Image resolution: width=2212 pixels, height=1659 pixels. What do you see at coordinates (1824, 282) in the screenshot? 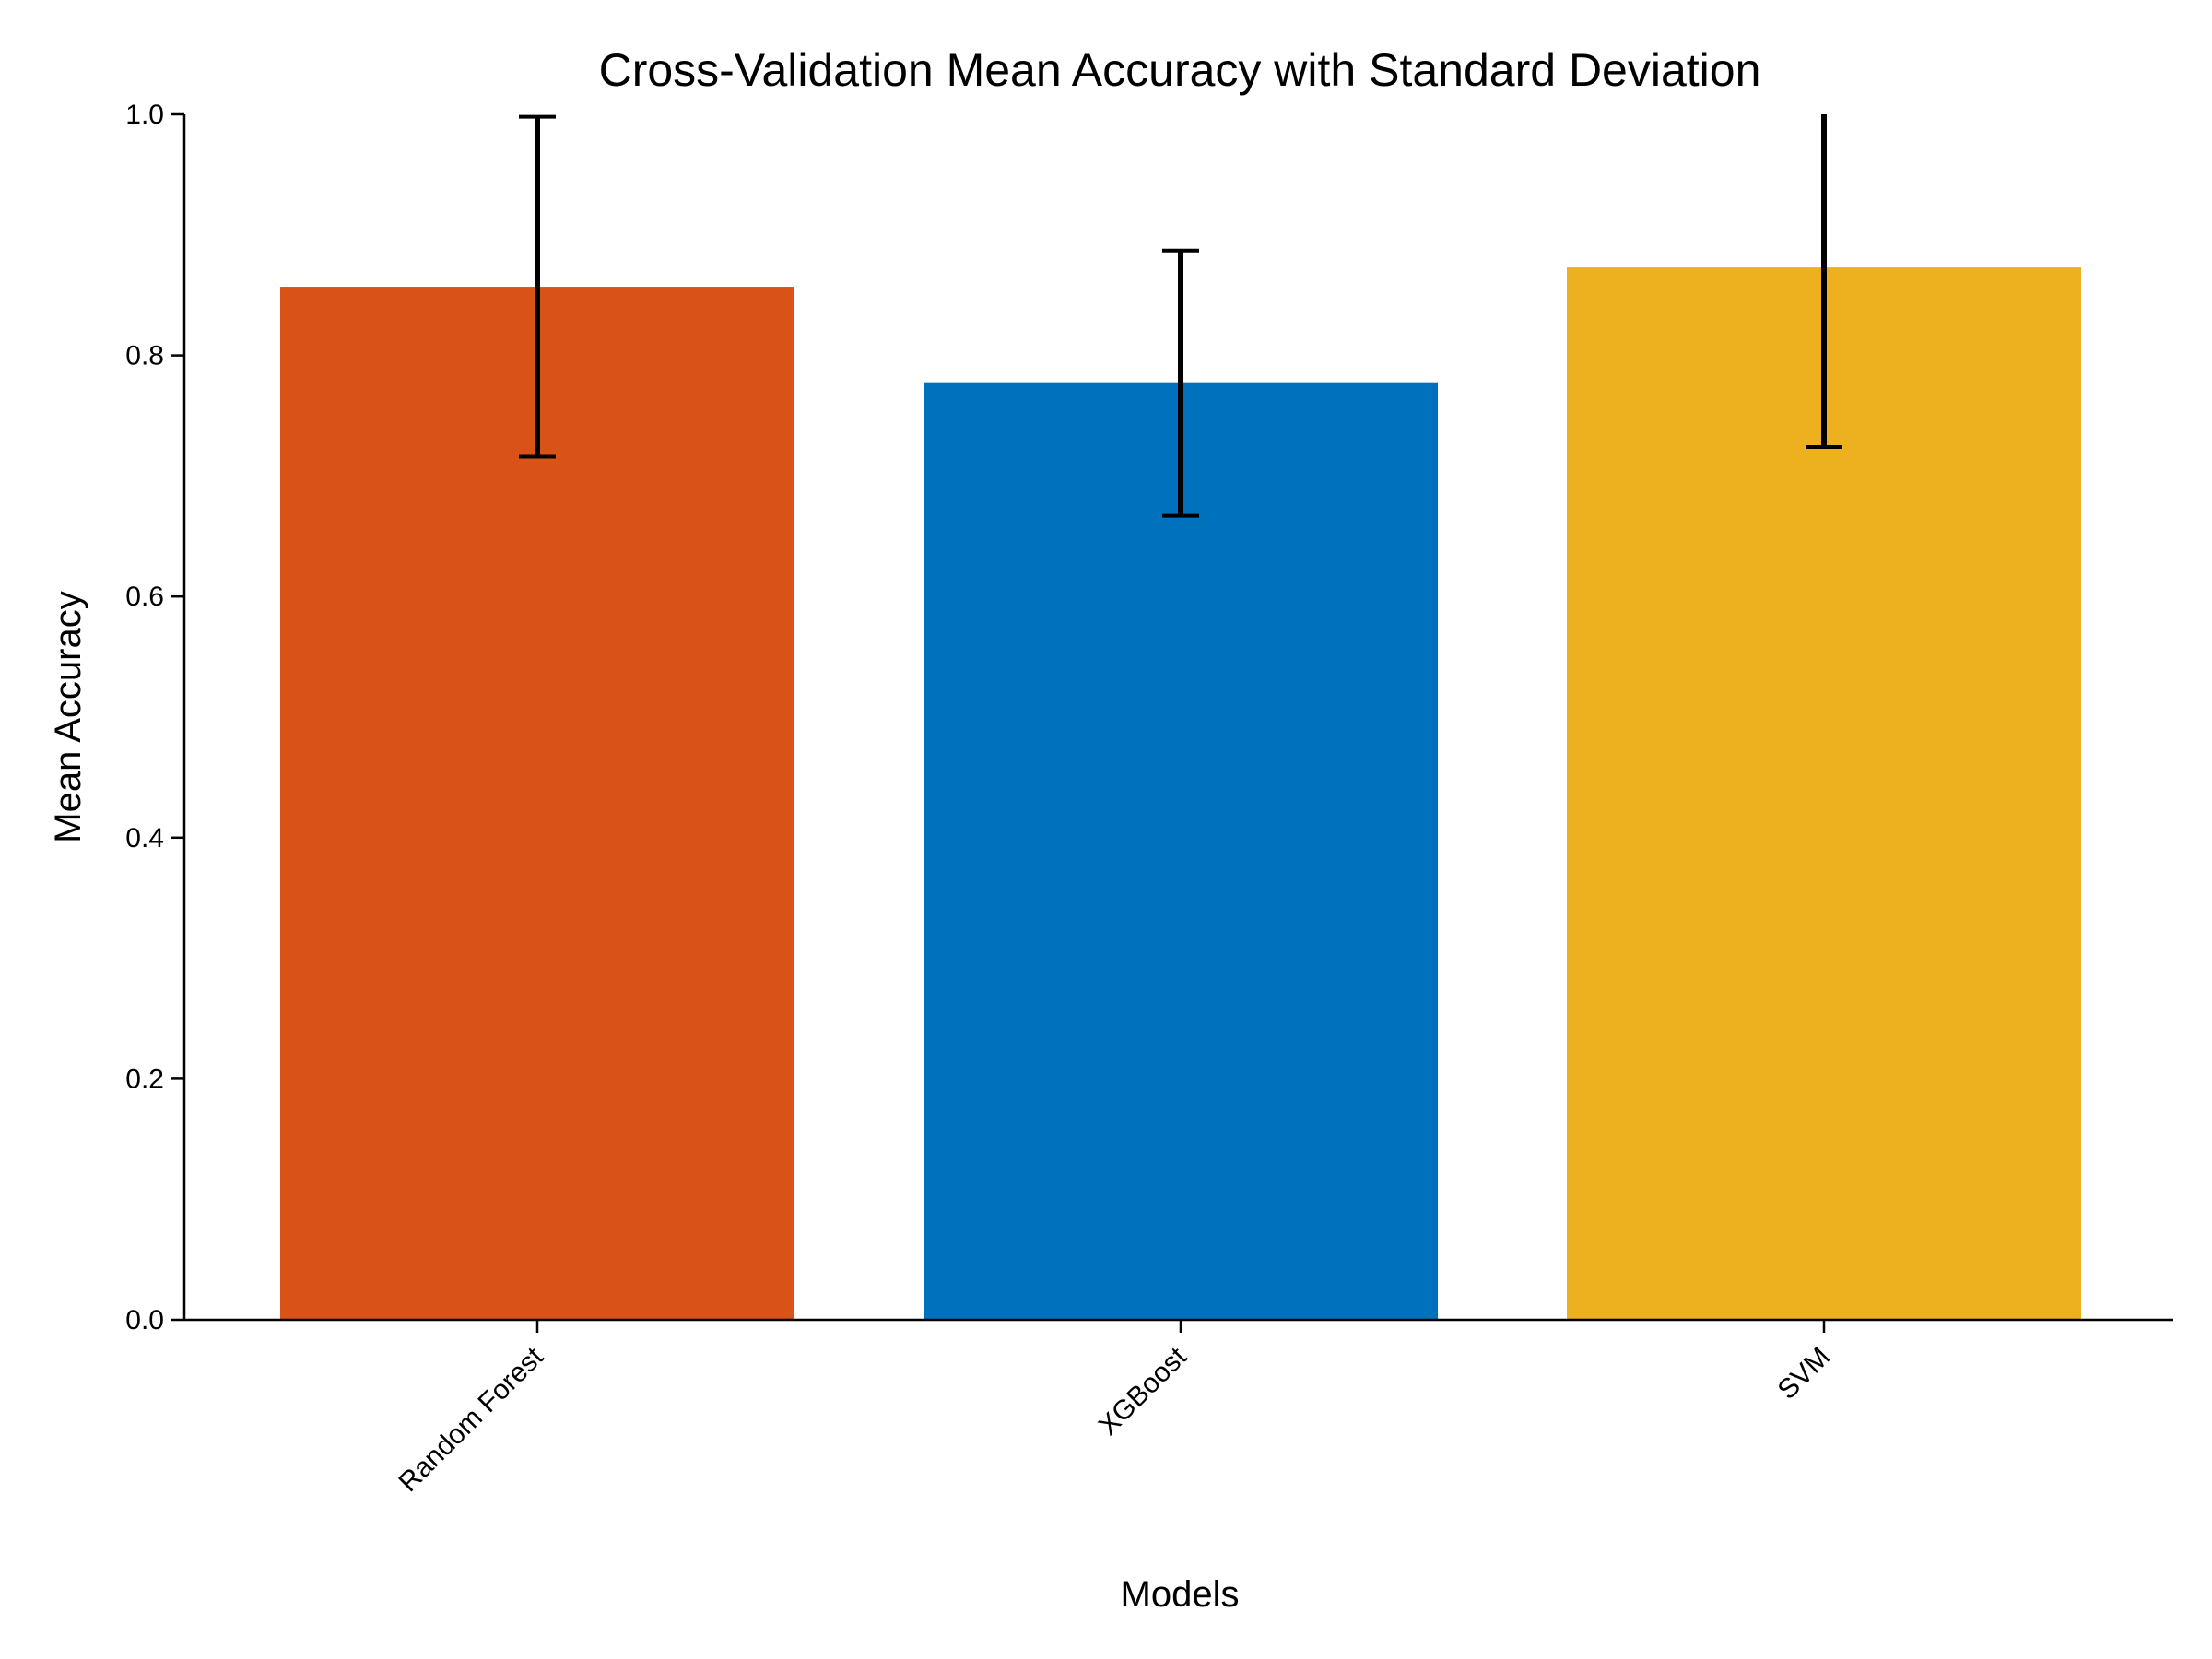
I see `error-bar-svm` at bounding box center [1824, 282].